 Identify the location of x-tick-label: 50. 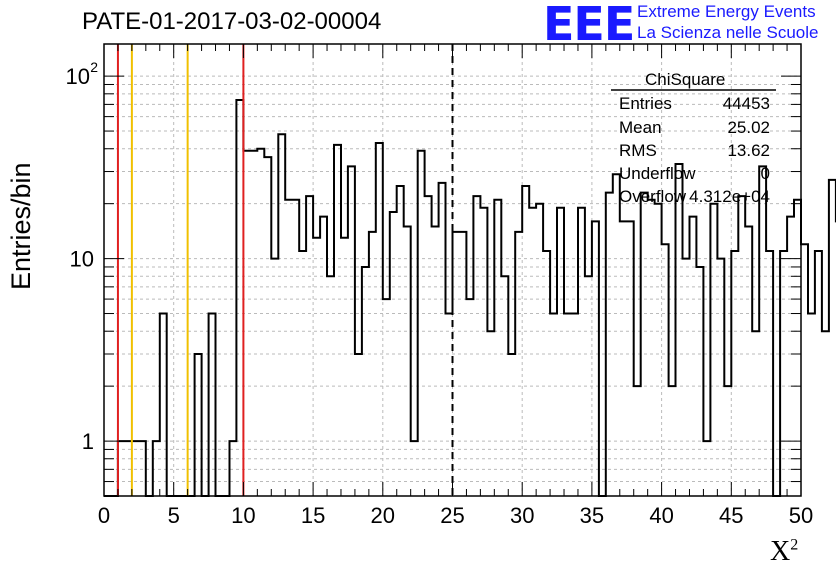
(801, 515).